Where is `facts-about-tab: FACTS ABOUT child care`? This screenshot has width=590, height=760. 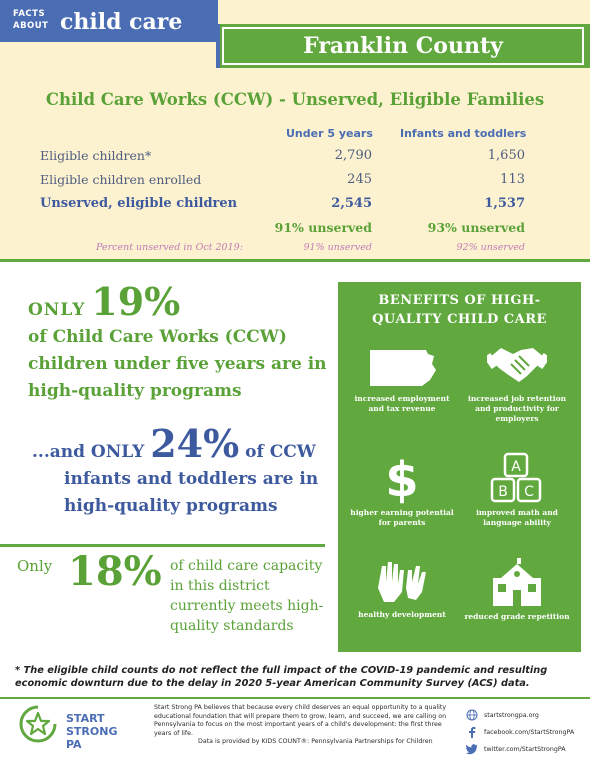
facts-about-tab: FACTS ABOUT child care is located at coordinates (109, 21).